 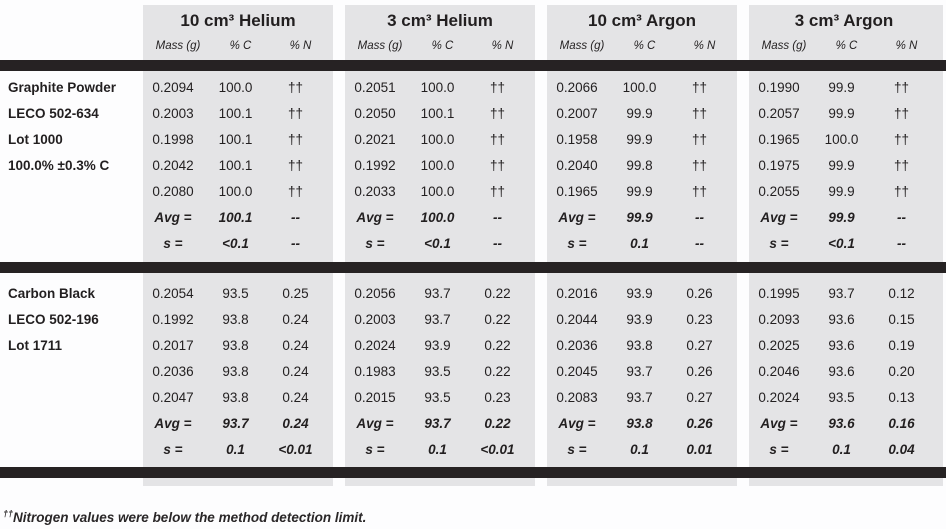 I want to click on mass-value: 0.2042, so click(x=173, y=165).